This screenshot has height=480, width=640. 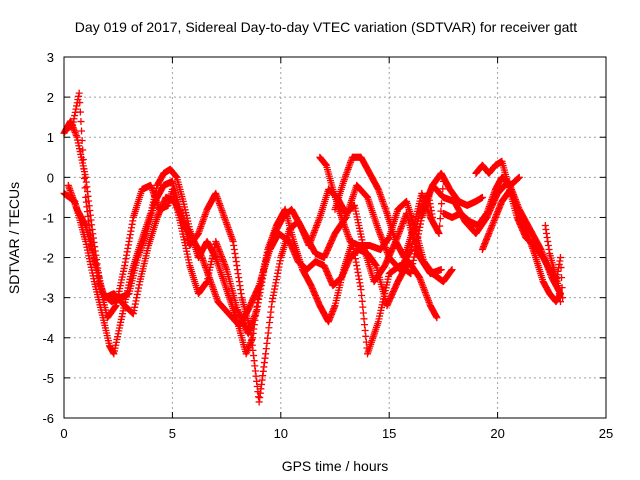 I want to click on y-tick-label: -4, so click(x=48, y=338).